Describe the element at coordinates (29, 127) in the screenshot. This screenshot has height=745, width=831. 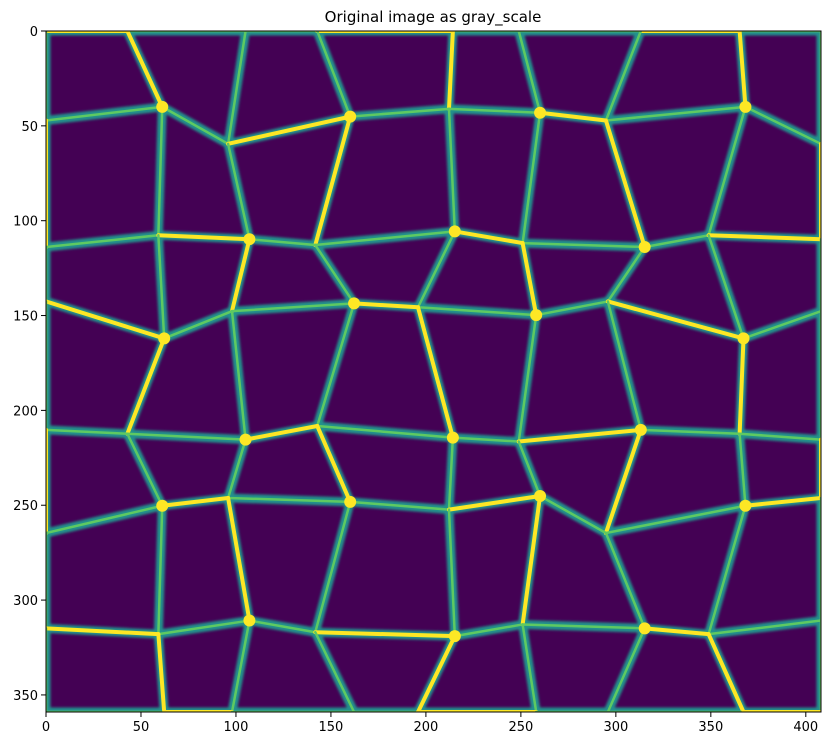
I see `y-tick-label: 50` at that location.